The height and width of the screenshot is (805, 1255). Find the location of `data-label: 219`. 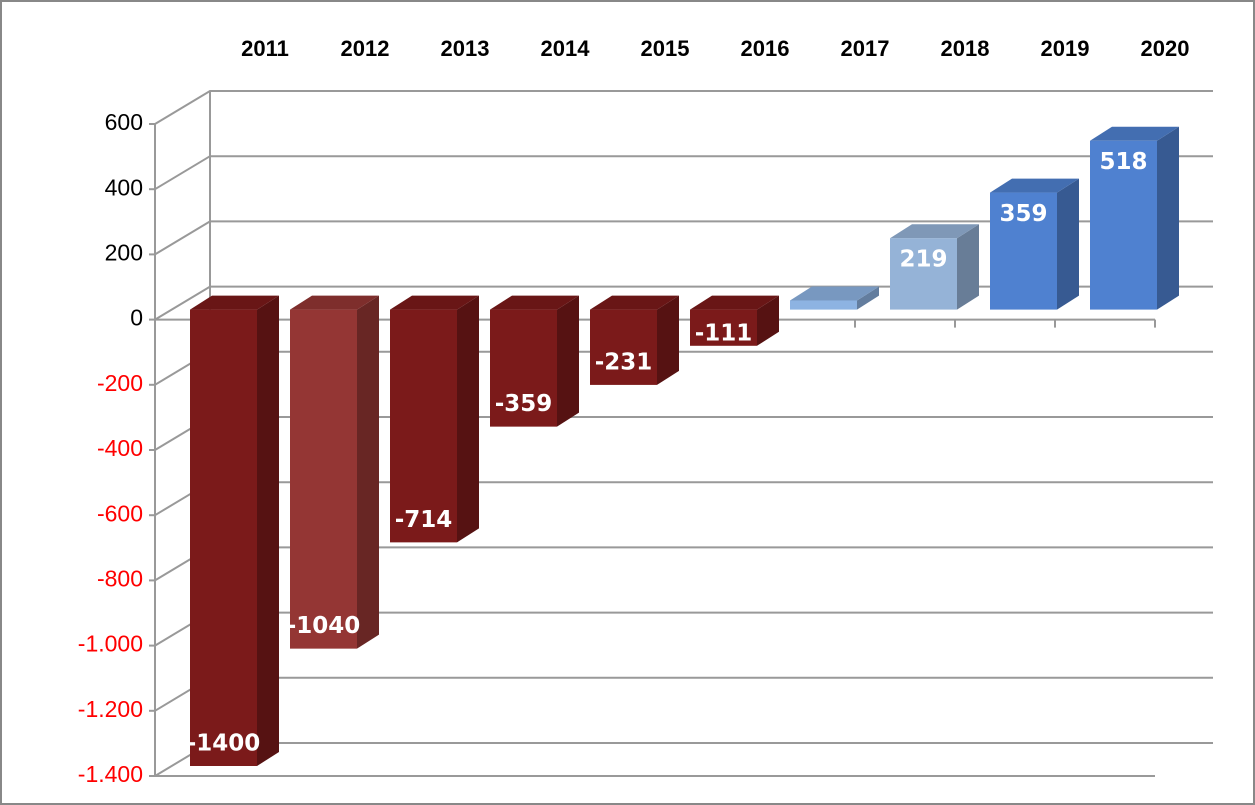

data-label: 219 is located at coordinates (923, 260).